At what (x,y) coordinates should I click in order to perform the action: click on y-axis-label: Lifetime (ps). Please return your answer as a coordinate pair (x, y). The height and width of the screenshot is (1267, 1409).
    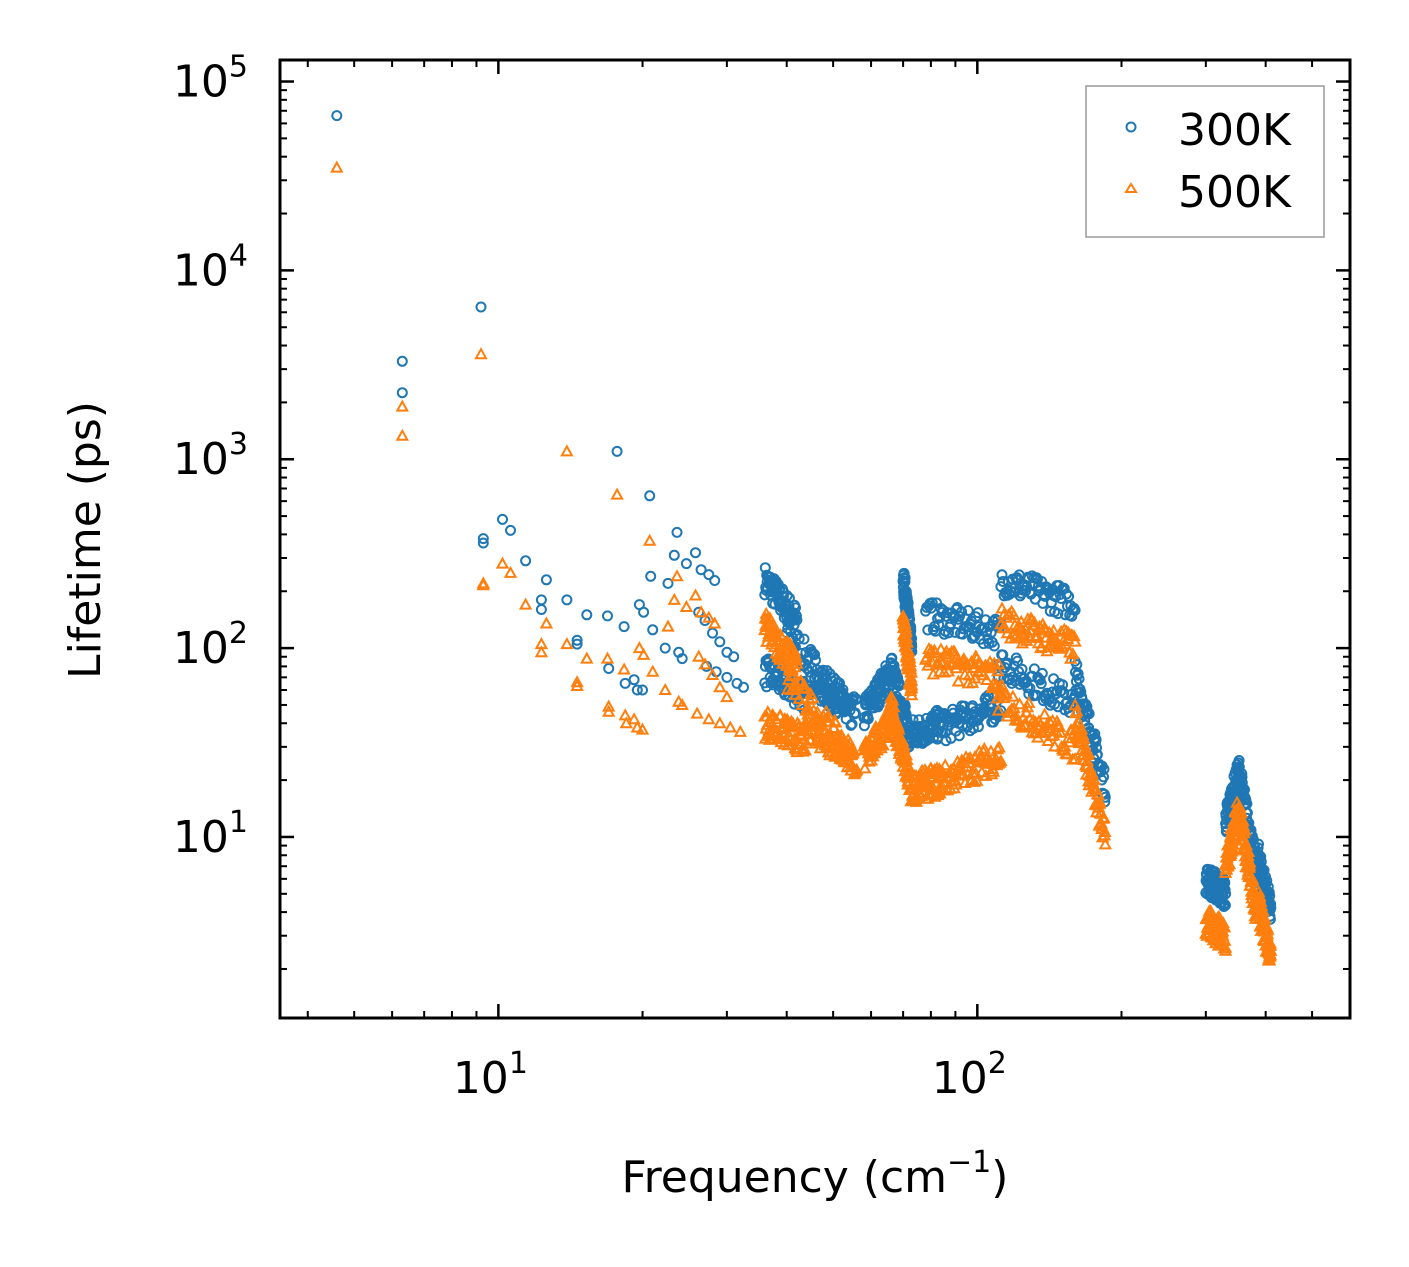
    Looking at the image, I should click on (85, 540).